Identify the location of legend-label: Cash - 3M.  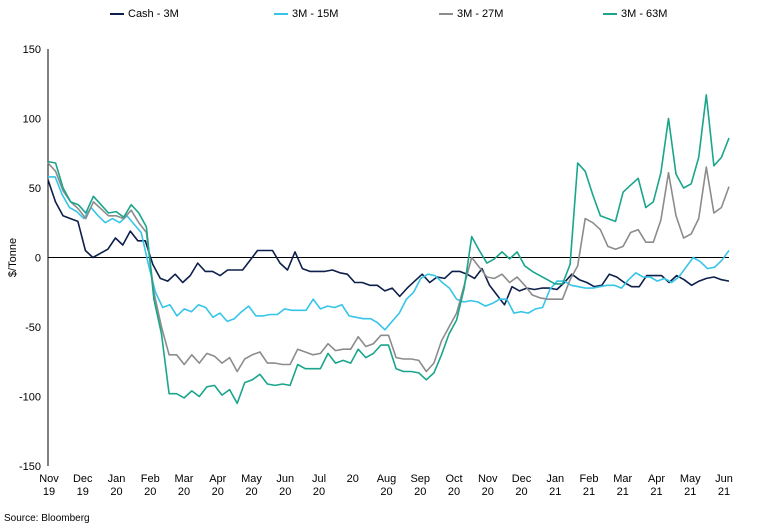
(153, 14).